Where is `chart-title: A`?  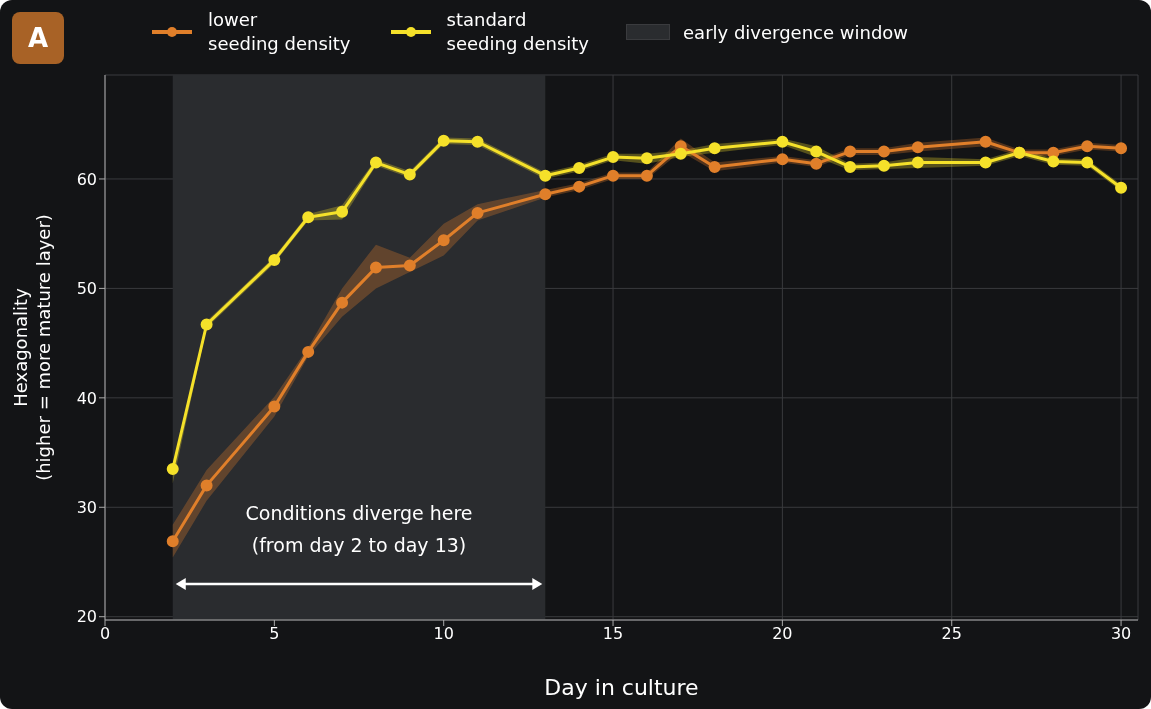
chart-title: A is located at coordinates (38, 38).